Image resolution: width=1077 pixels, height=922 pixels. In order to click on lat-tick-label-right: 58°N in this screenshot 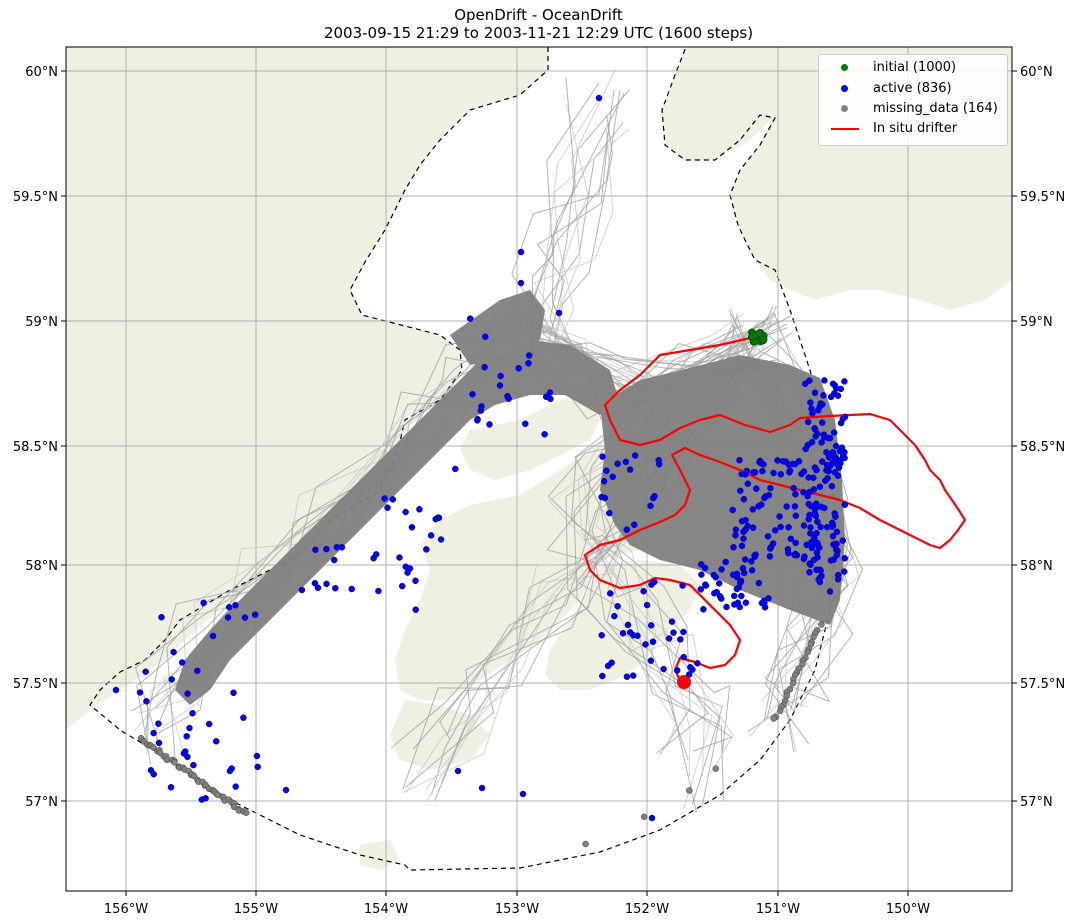, I will do `click(1036, 566)`.